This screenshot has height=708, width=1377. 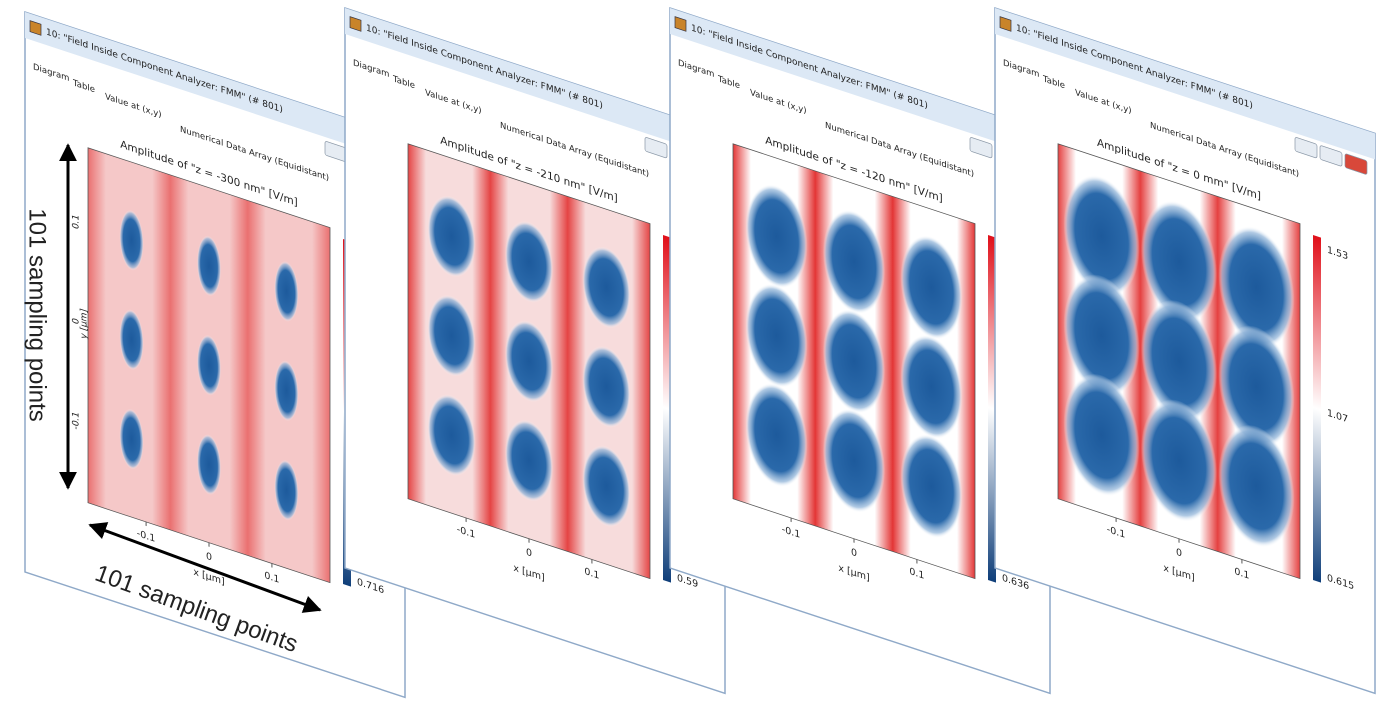 I want to click on y-tick-label: -0.1, so click(x=76, y=420).